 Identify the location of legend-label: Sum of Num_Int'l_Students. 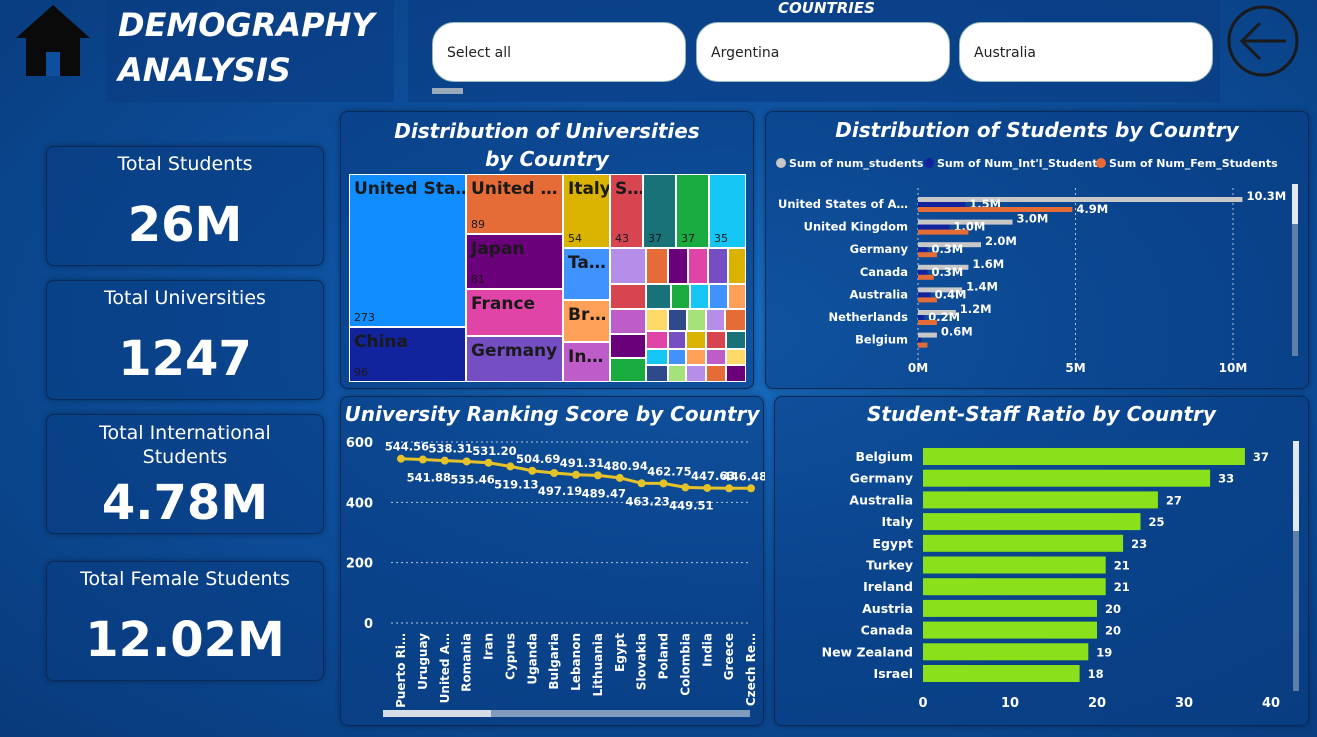
(1020, 163).